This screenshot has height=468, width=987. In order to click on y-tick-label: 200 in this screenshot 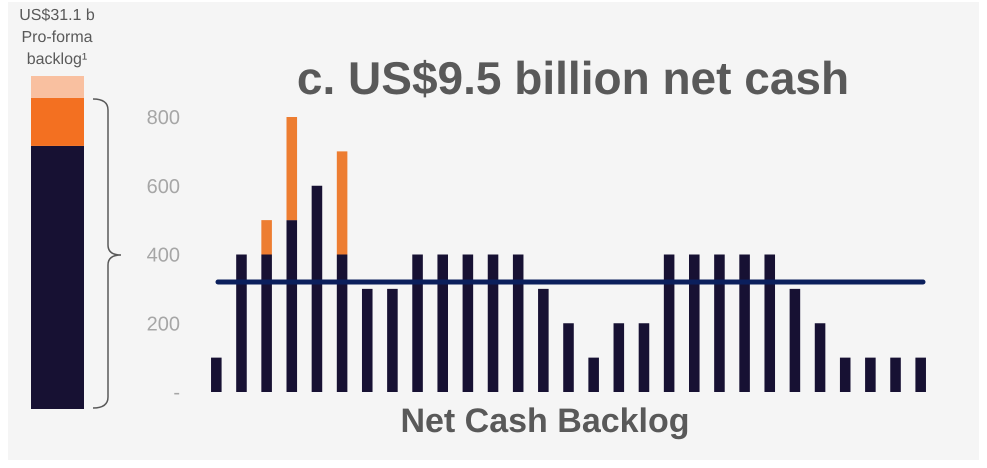, I will do `click(163, 324)`.